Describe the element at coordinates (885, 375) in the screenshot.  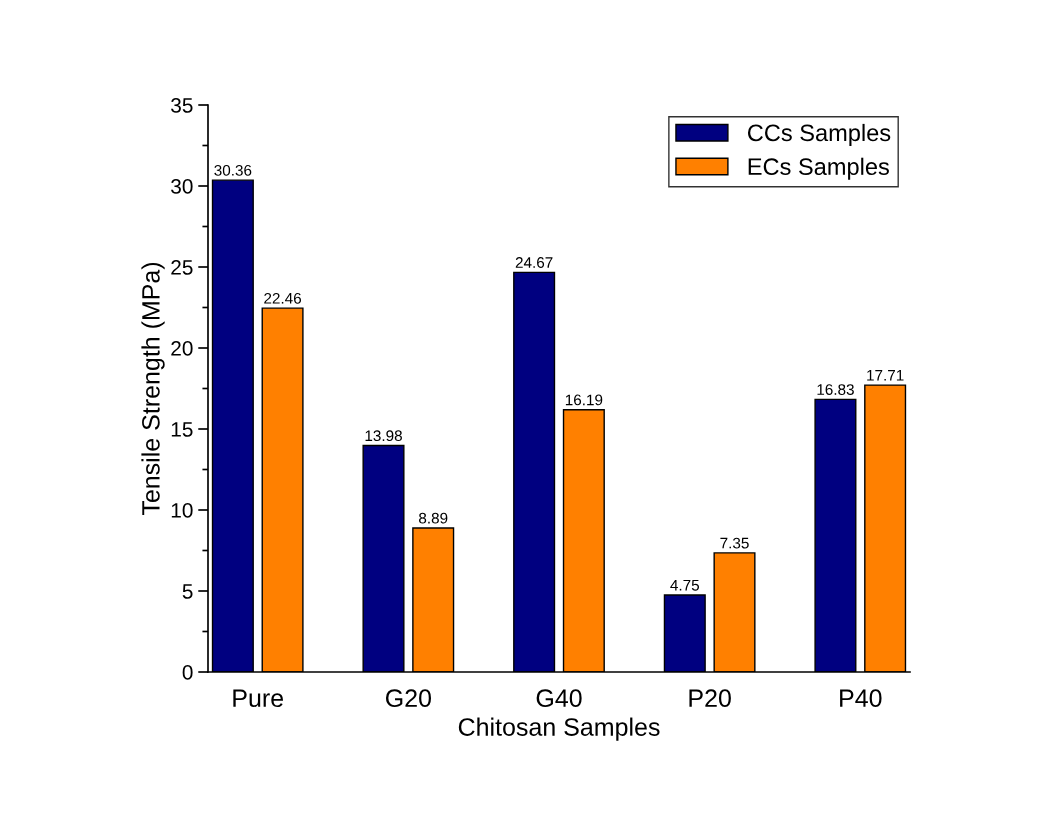
I see `data-label: 17.71` at that location.